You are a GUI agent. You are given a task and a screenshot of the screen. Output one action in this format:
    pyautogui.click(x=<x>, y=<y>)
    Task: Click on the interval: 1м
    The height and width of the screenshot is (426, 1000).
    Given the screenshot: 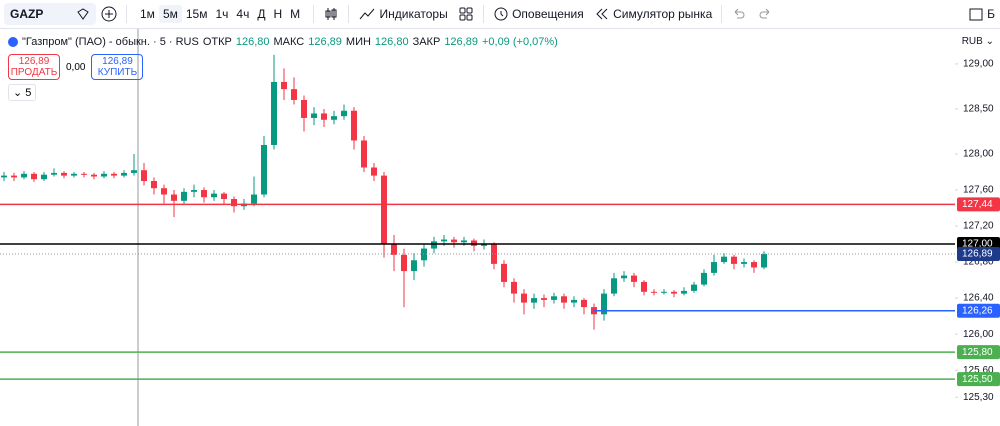 What is the action you would take?
    pyautogui.click(x=147, y=14)
    